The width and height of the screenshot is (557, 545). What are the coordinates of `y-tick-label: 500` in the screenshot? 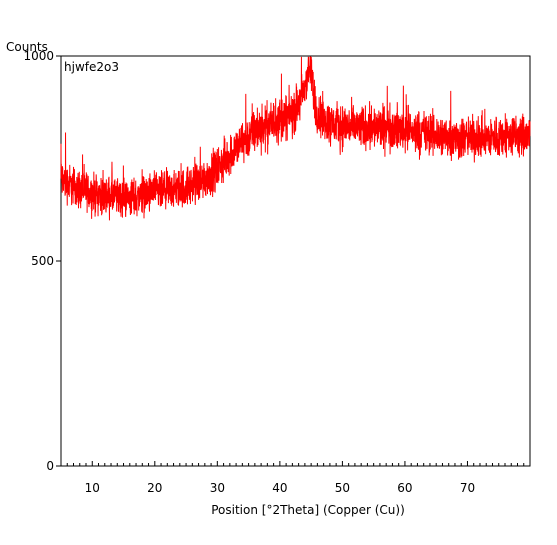 It's located at (42, 261).